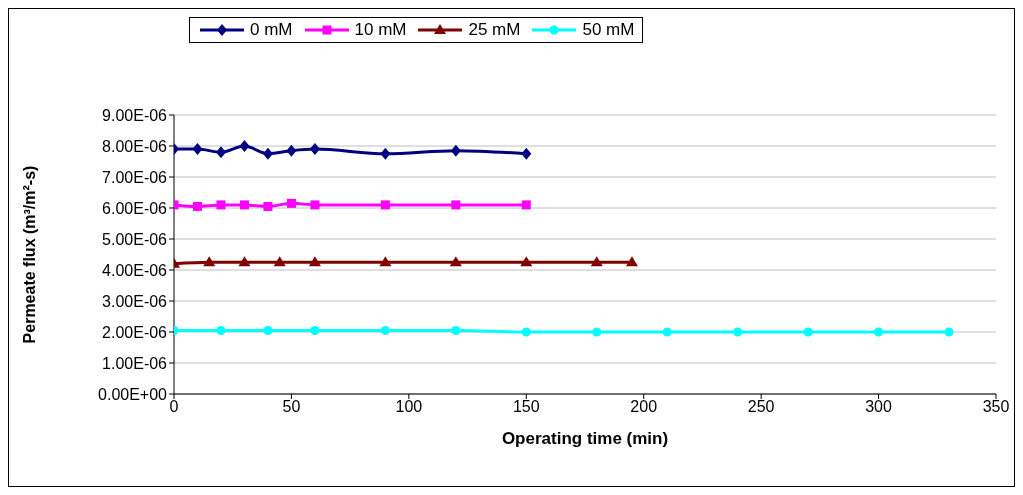 This screenshot has height=495, width=1023. Describe the element at coordinates (133, 394) in the screenshot. I see `y-tick-label: 0.00E+00` at that location.